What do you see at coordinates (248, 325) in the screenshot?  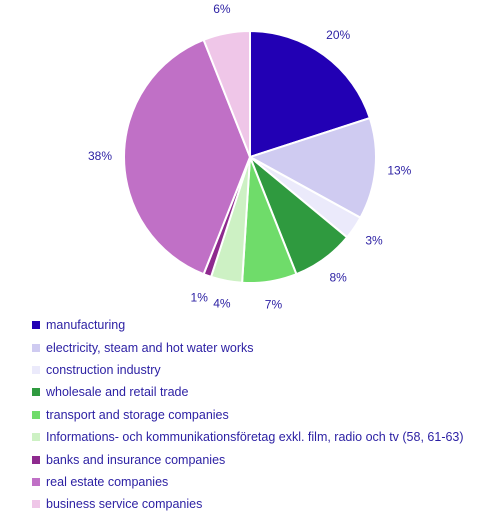 I see `legend-item-manufacturing: manufacturing` at bounding box center [248, 325].